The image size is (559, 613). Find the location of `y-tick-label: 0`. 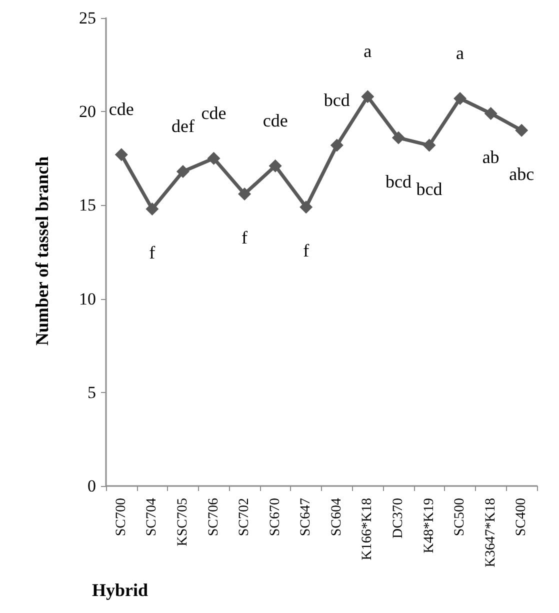

y-tick-label: 0 is located at coordinates (92, 486).